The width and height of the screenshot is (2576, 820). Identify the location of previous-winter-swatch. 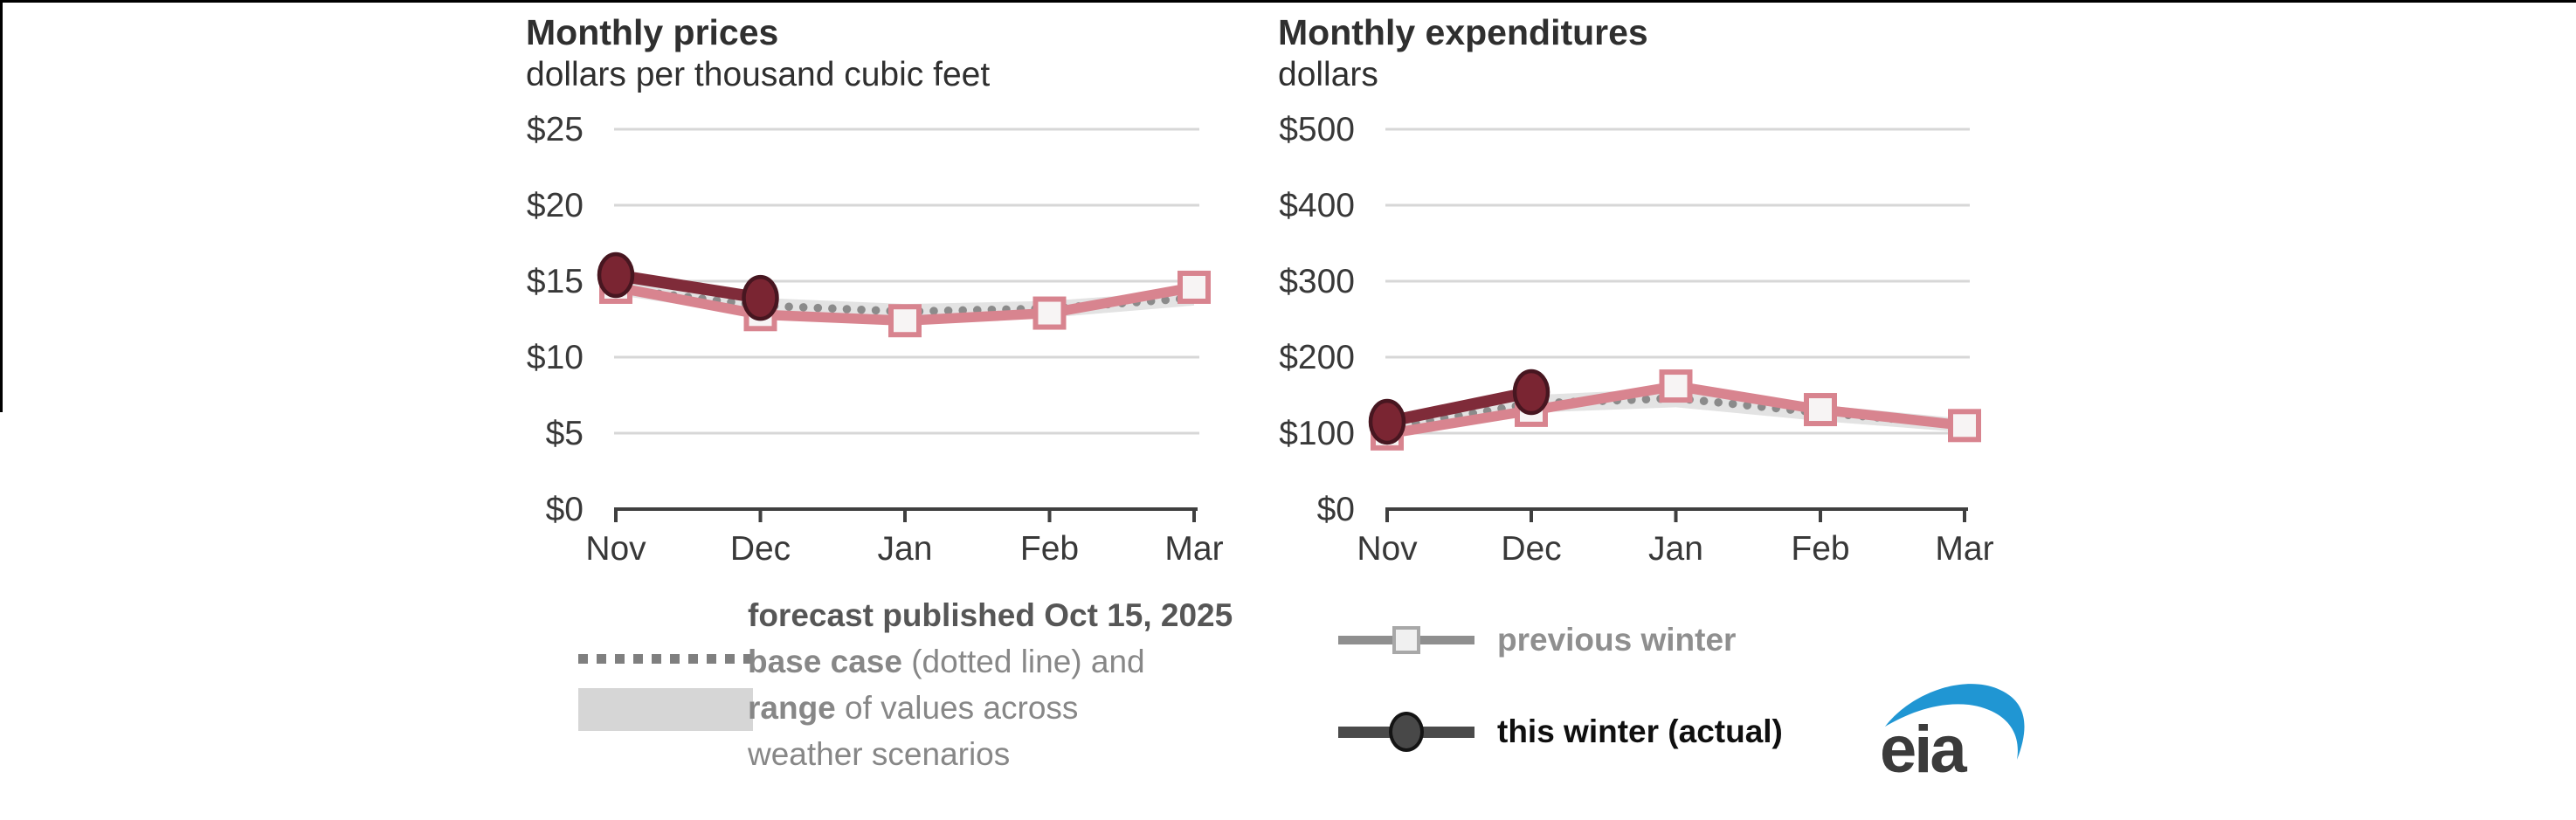
(1406, 640).